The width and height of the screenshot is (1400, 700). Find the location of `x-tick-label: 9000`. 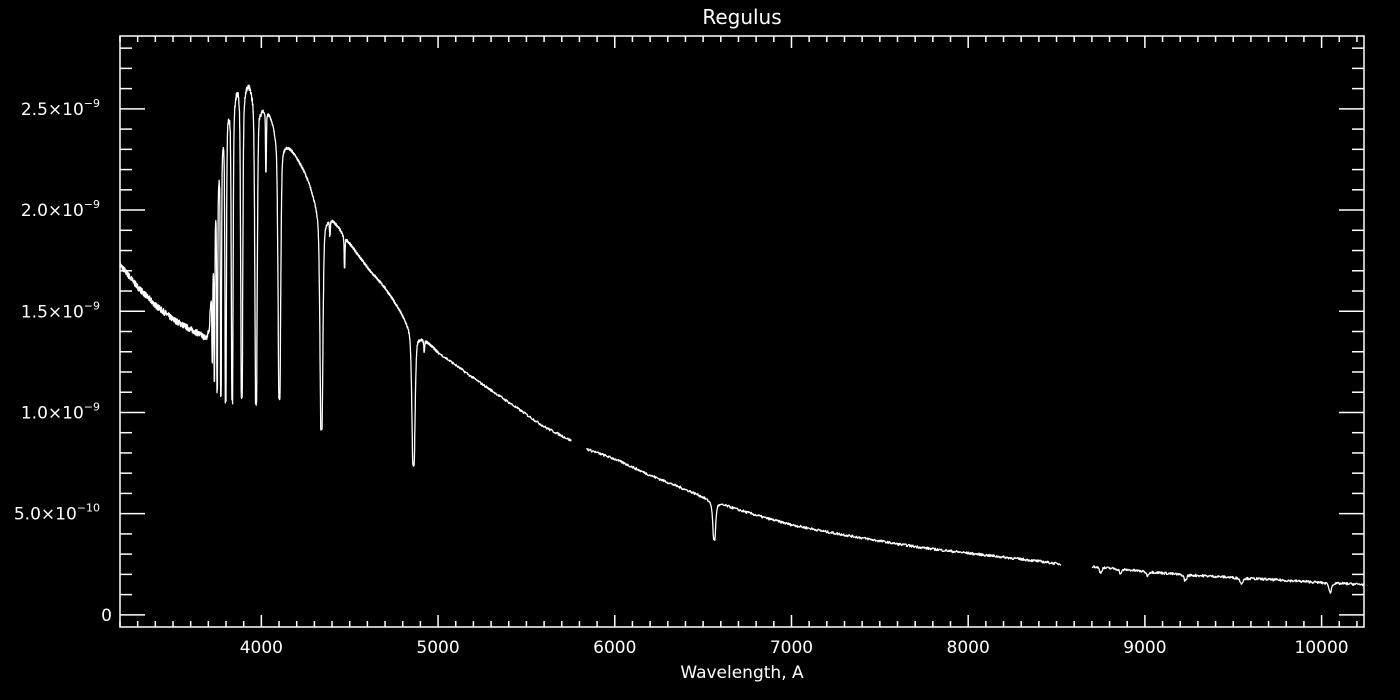

x-tick-label: 9000 is located at coordinates (1144, 648).